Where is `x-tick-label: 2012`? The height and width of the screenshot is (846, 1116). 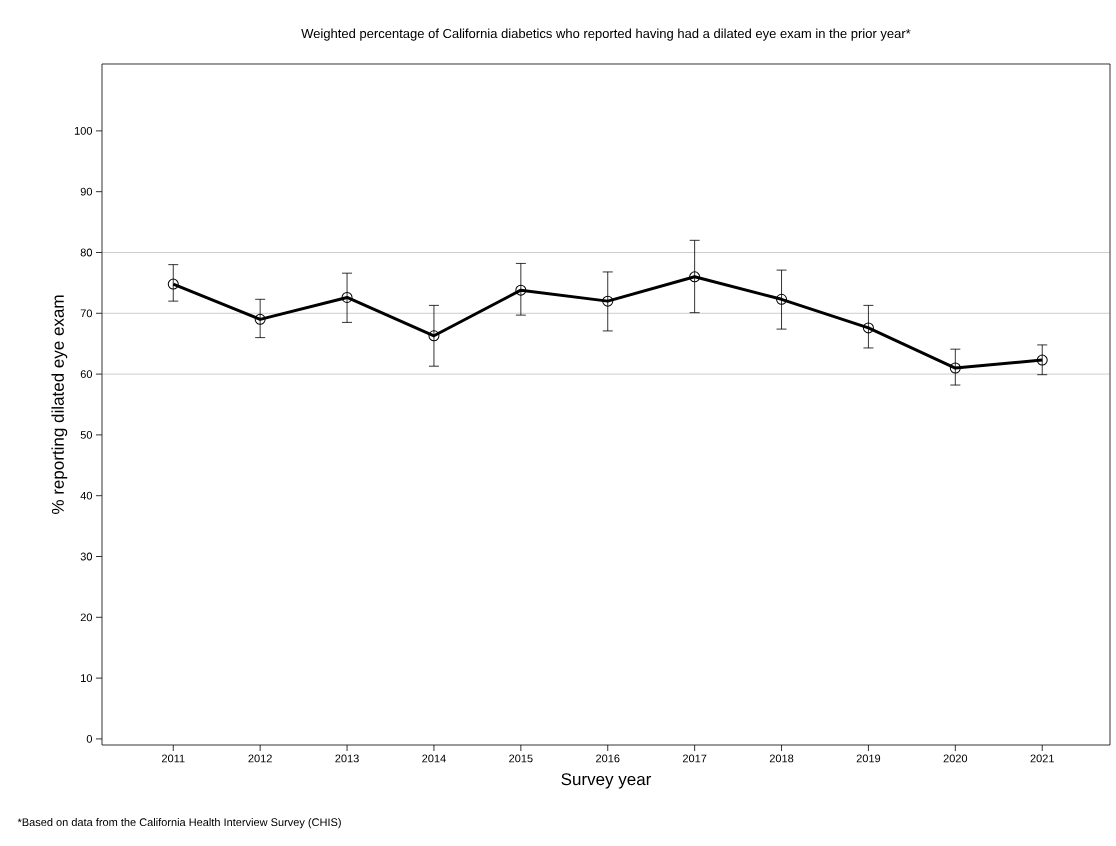
x-tick-label: 2012 is located at coordinates (260, 758).